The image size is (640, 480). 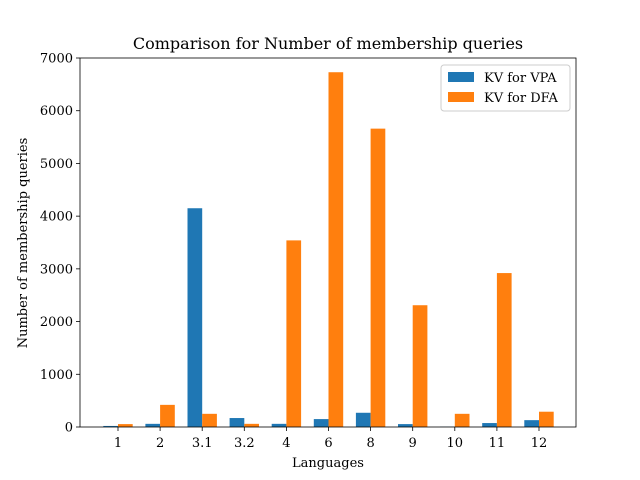 I want to click on y-tick-label: 2000, so click(x=56, y=322).